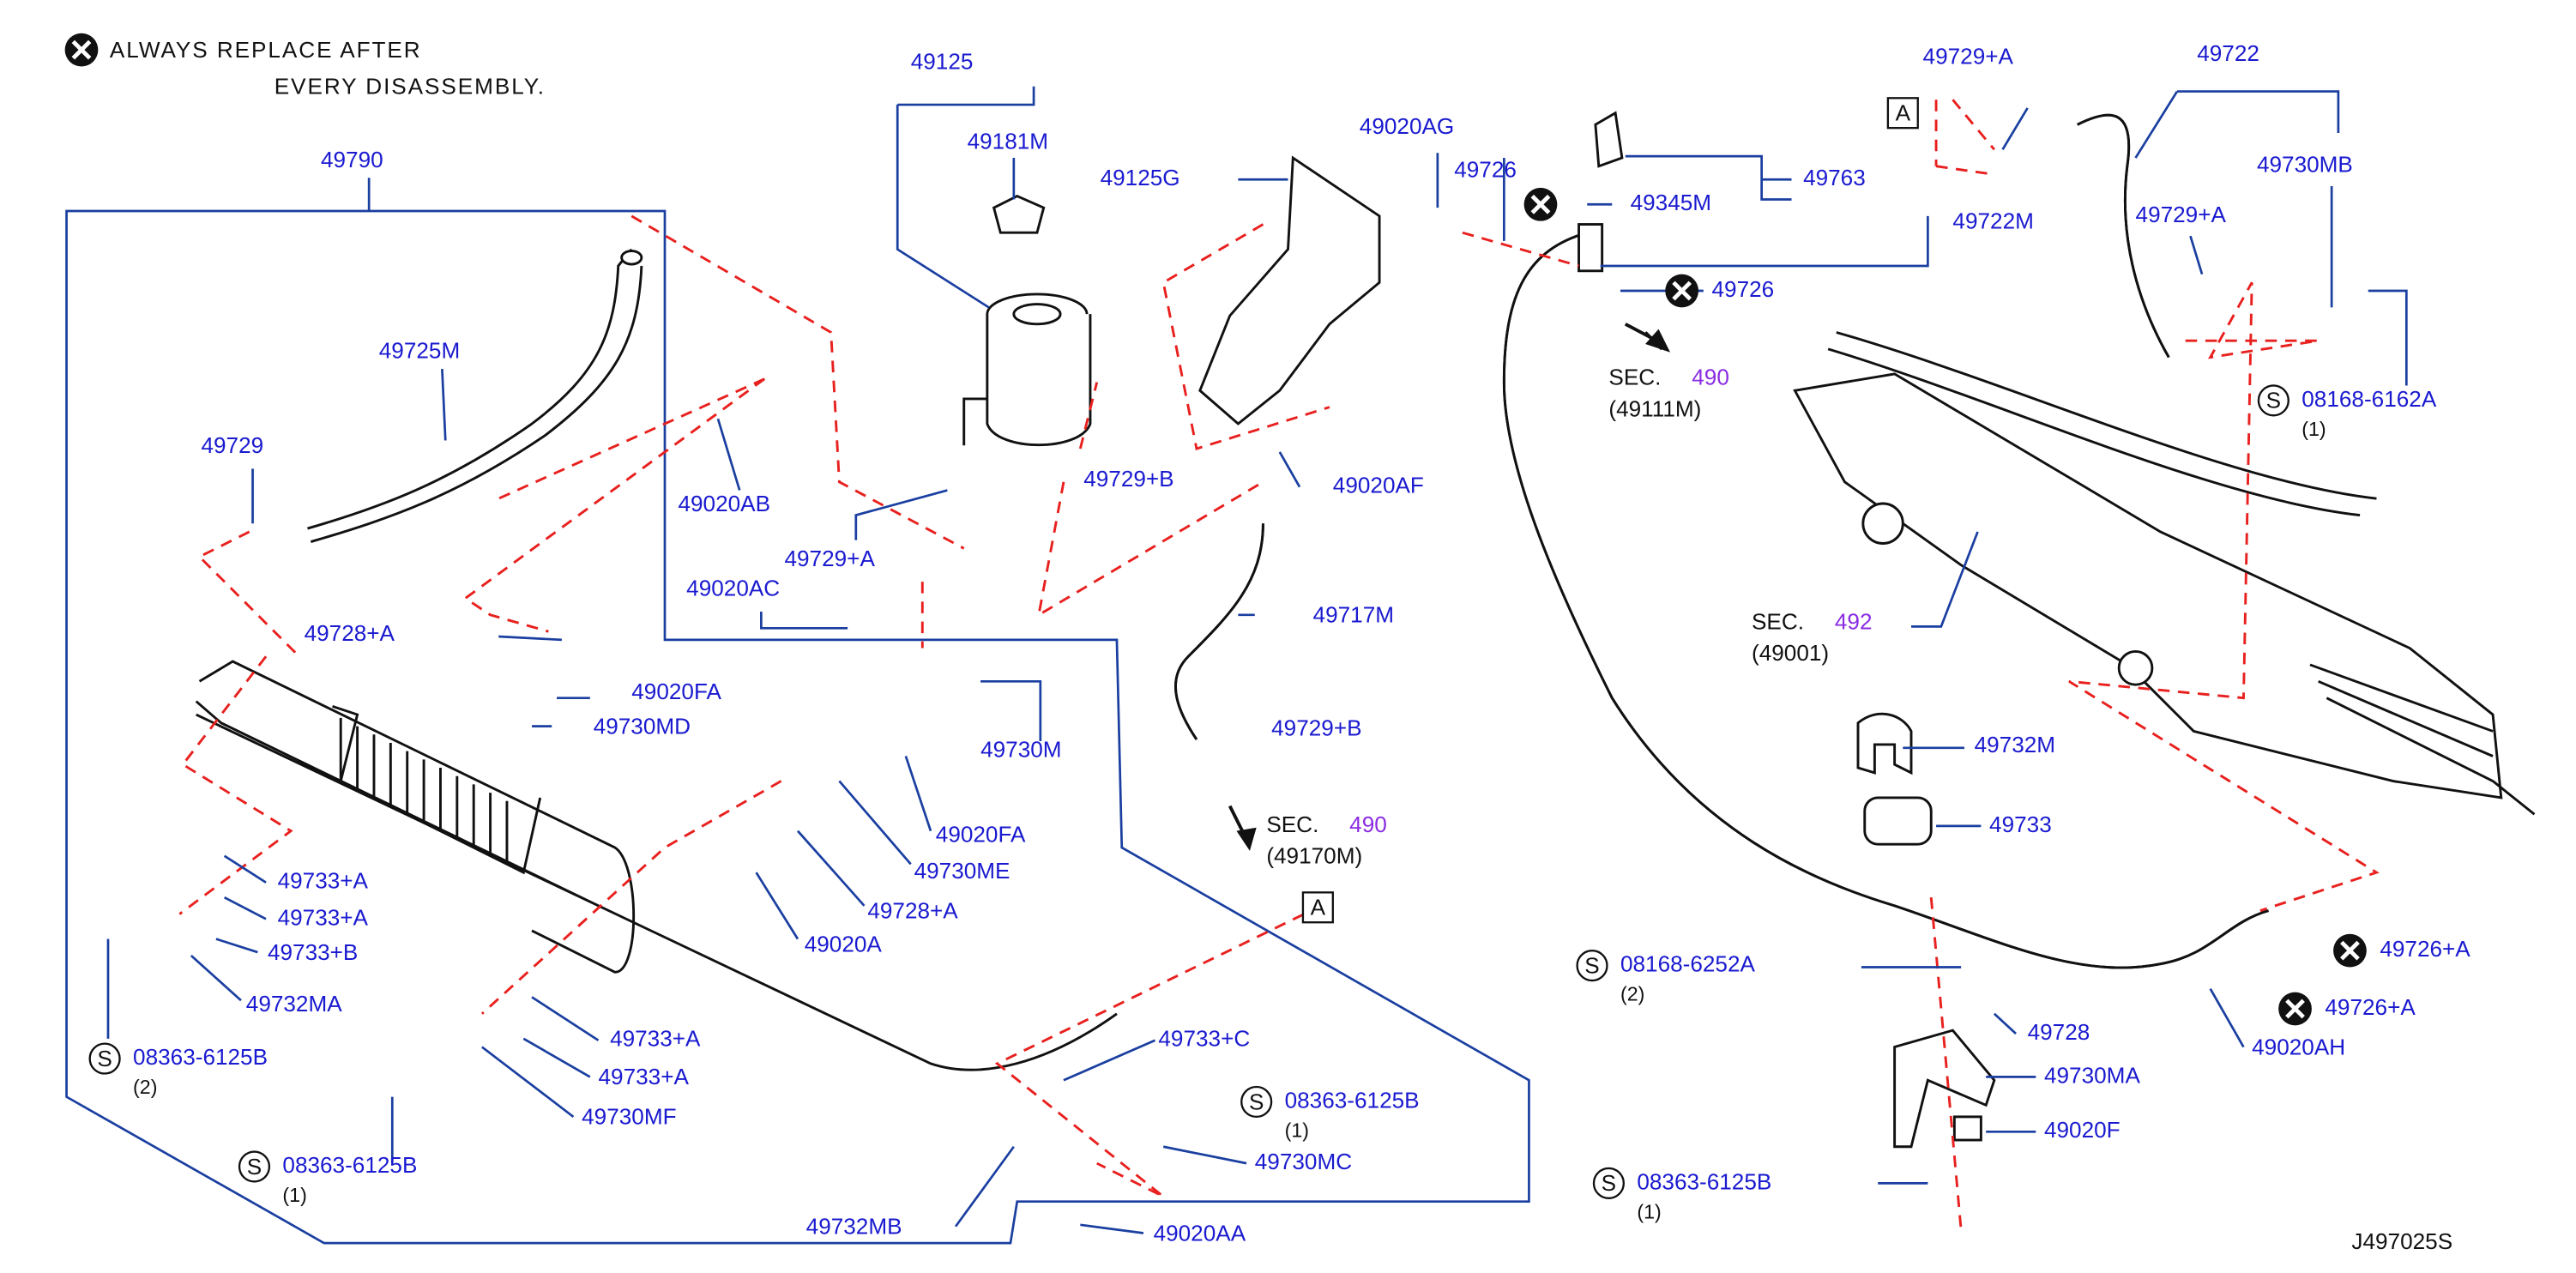 This screenshot has width=2576, height=1273. What do you see at coordinates (1609, 140) in the screenshot?
I see `pressure-switch` at bounding box center [1609, 140].